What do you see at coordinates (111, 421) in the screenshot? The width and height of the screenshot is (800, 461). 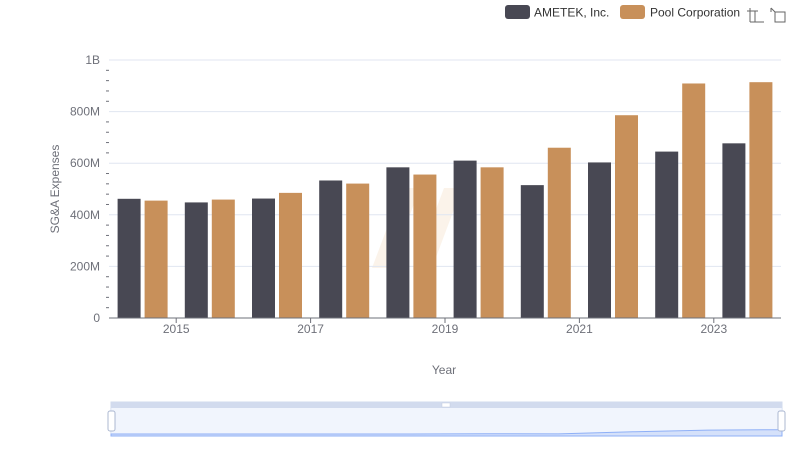 I see `data-zoom-handle-left` at bounding box center [111, 421].